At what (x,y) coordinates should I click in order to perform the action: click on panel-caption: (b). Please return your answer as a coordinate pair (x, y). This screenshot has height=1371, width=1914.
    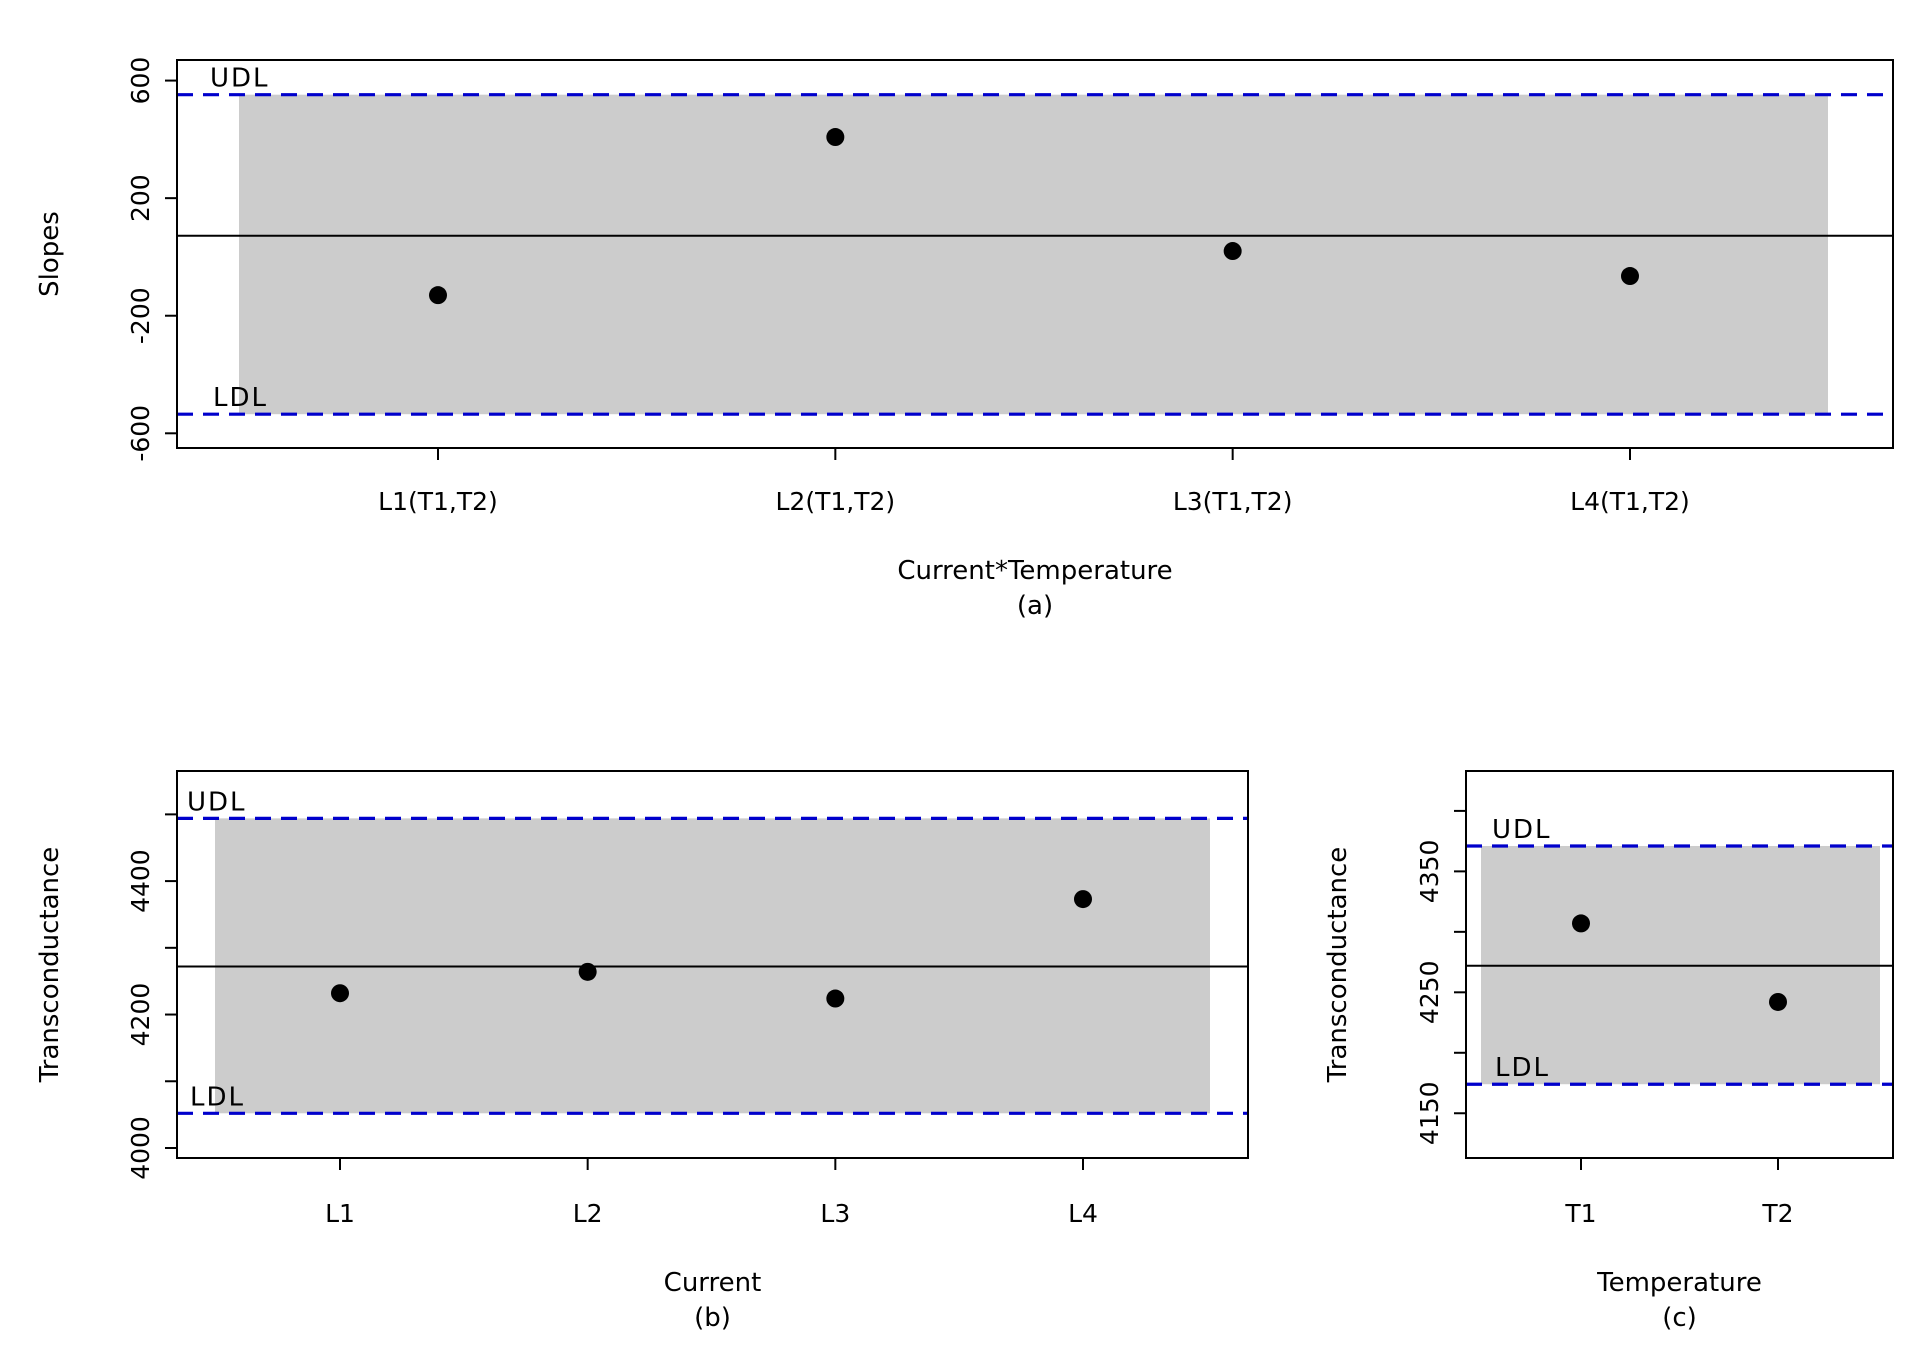
    Looking at the image, I should click on (712, 1318).